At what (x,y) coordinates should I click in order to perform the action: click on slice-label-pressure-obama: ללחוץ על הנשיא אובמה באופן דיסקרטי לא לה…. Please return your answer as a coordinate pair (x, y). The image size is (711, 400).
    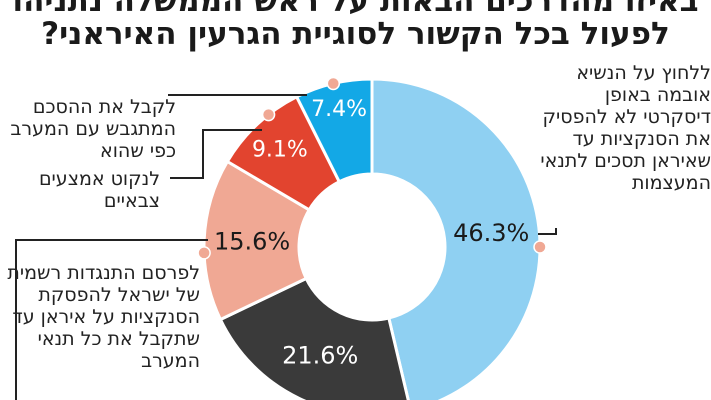
    Looking at the image, I should click on (625, 128).